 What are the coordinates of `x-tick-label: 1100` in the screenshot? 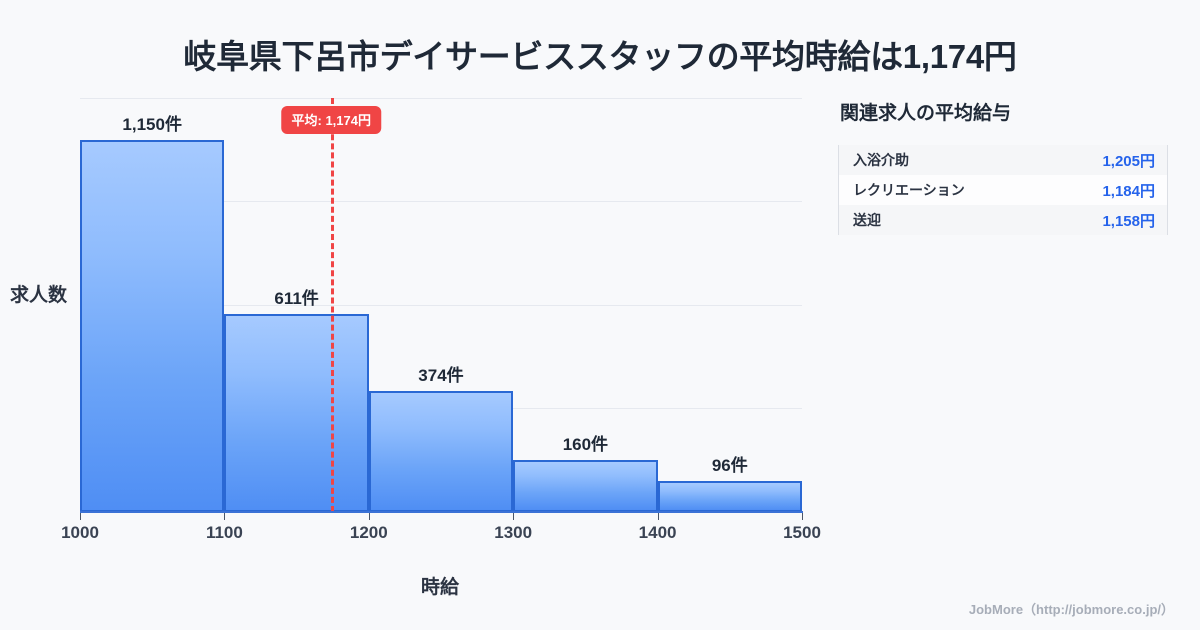 It's located at (224, 532).